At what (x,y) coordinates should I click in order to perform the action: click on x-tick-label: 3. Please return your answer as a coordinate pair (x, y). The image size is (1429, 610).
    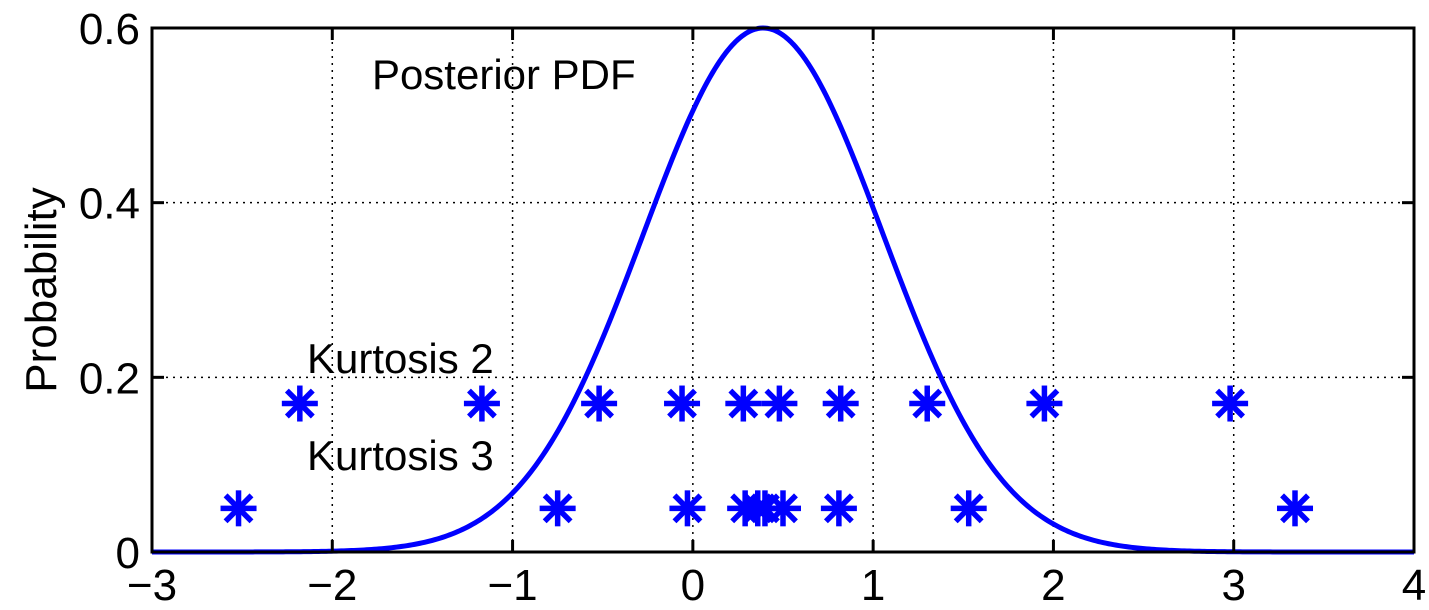
    Looking at the image, I should click on (1233, 585).